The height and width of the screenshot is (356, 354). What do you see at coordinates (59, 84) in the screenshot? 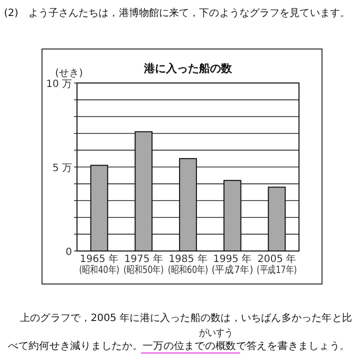
I see `y-tick-label: 10 万` at bounding box center [59, 84].